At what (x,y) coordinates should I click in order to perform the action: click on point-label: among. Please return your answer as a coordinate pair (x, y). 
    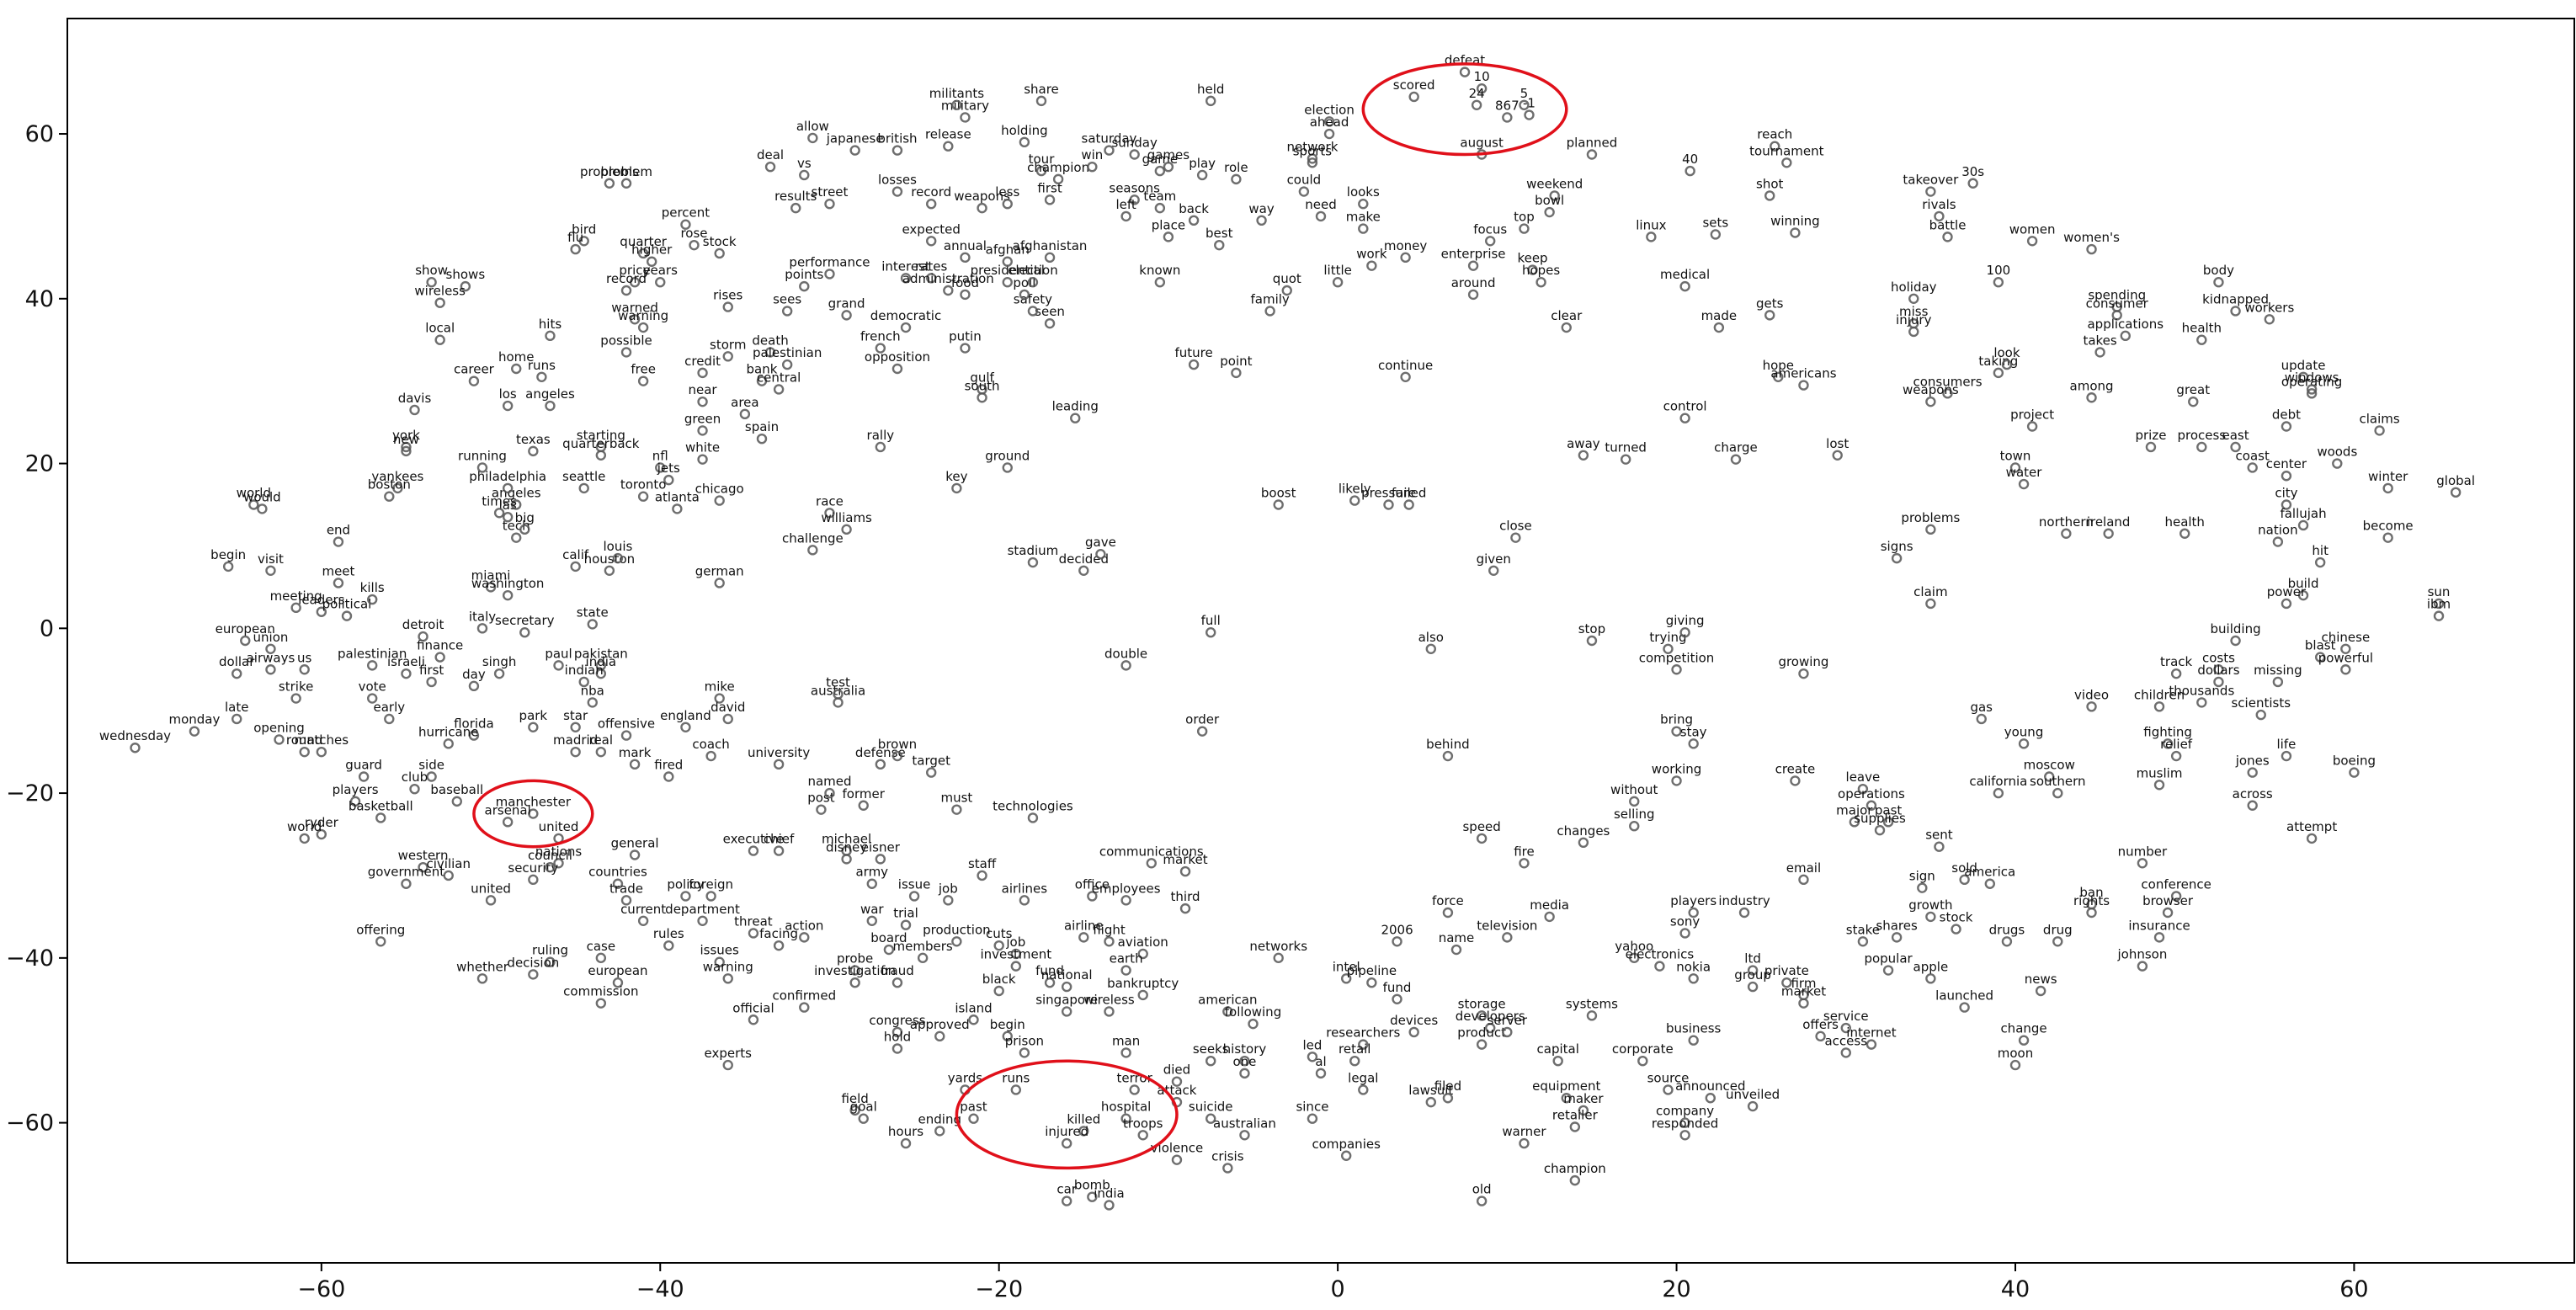
    Looking at the image, I should click on (2092, 385).